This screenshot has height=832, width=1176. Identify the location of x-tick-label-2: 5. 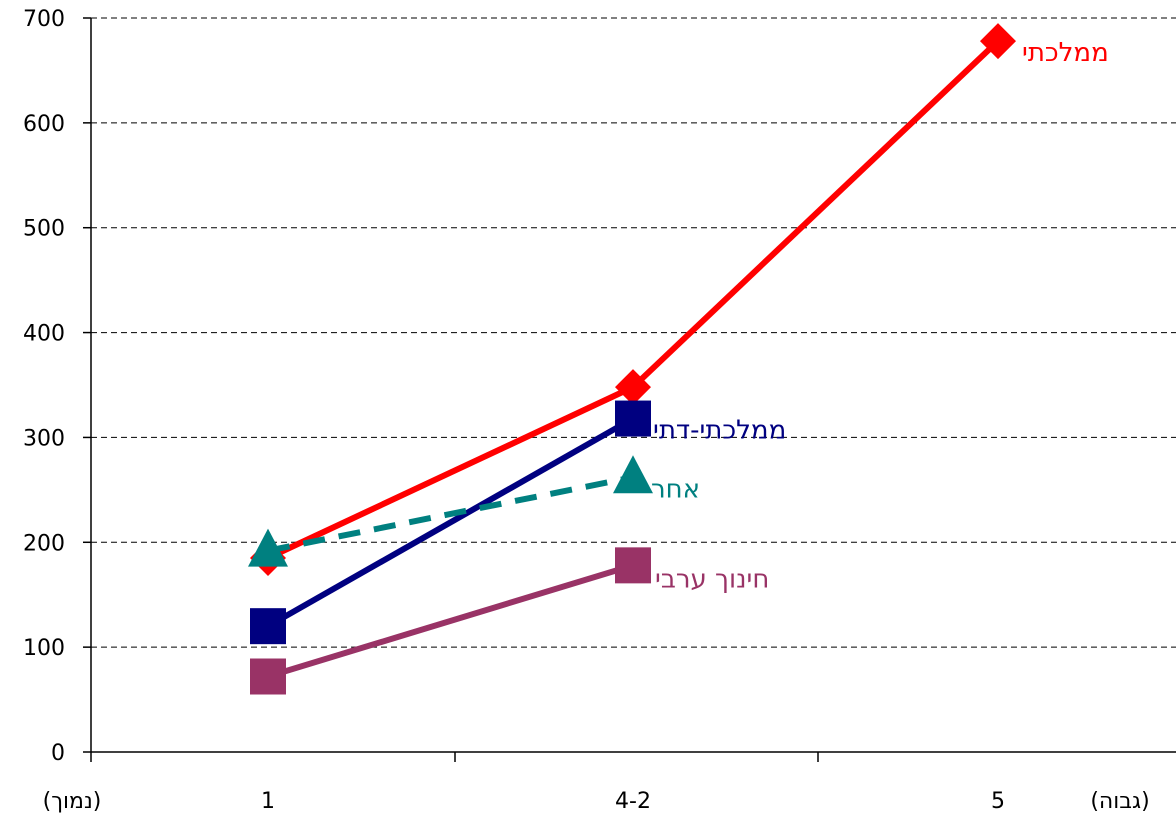
(998, 801).